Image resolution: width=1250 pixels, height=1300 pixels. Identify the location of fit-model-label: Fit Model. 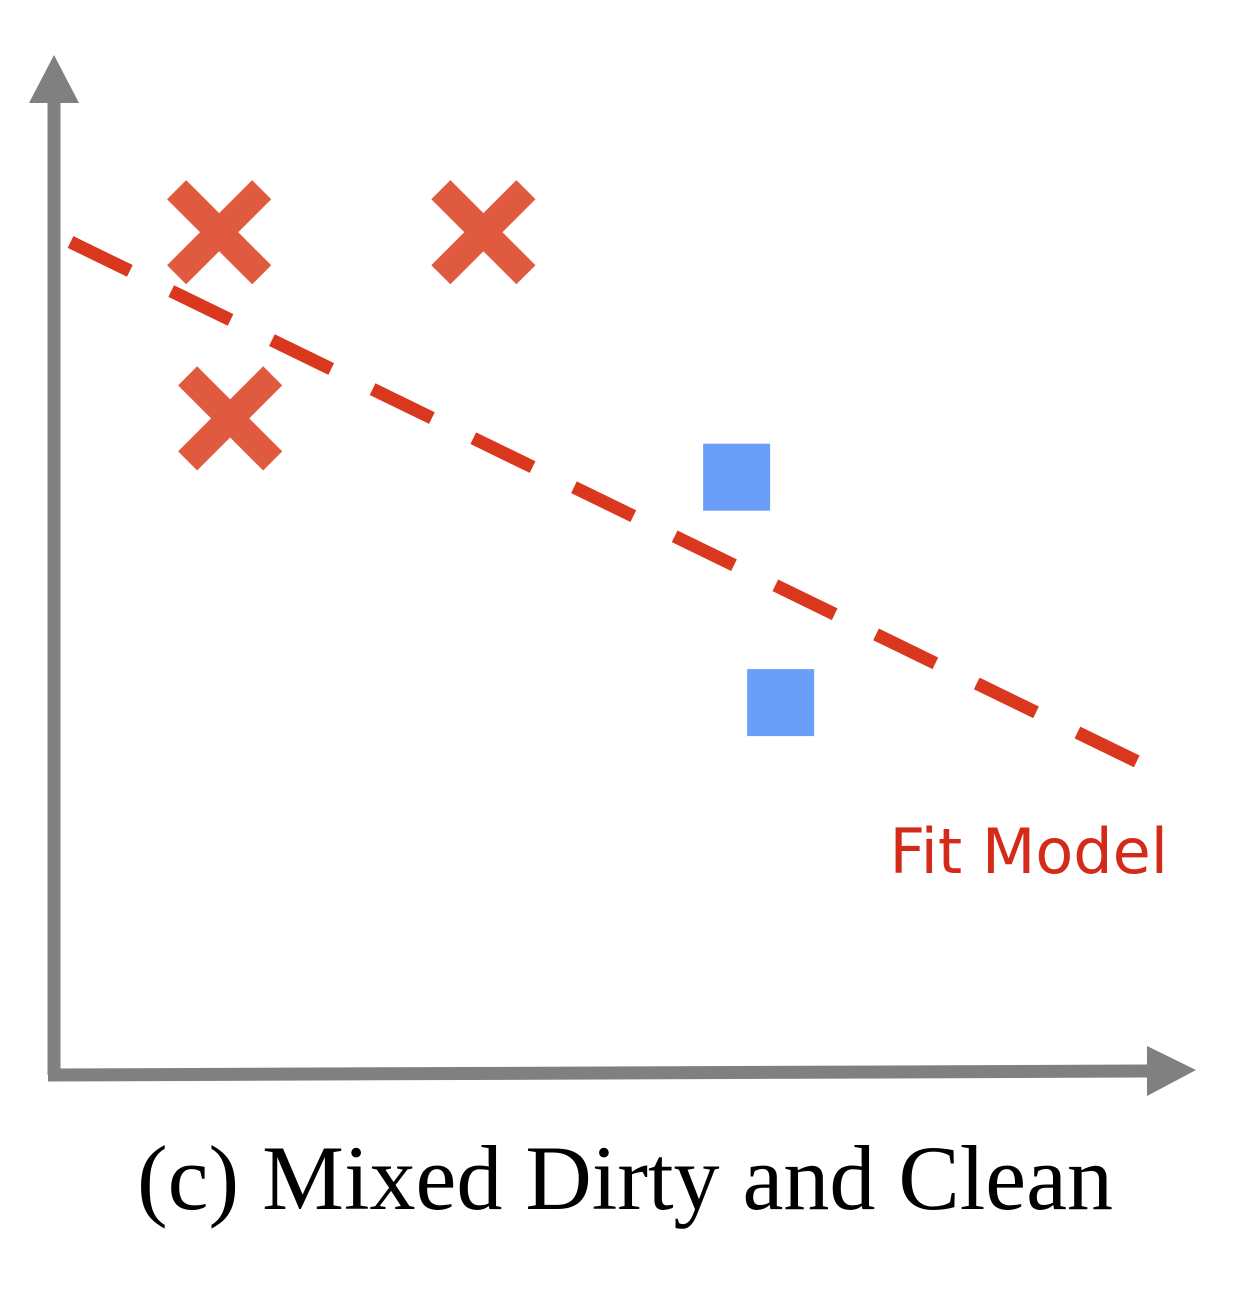
(1028, 851).